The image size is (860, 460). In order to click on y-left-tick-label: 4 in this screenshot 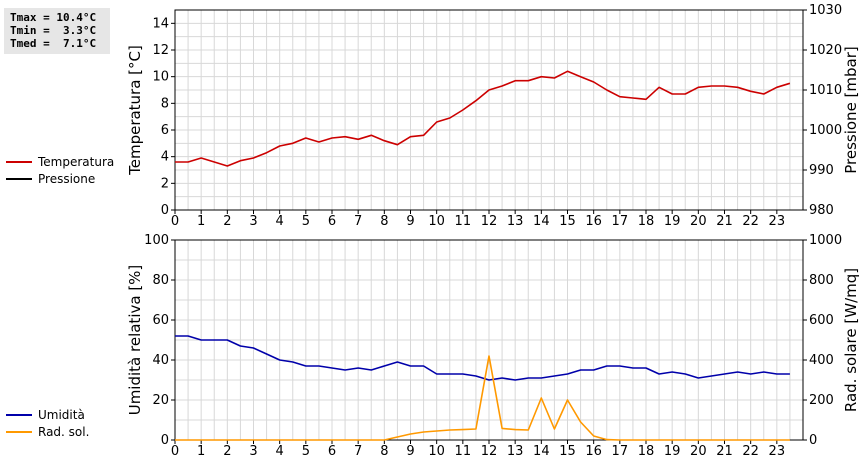, I will do `click(165, 157)`.